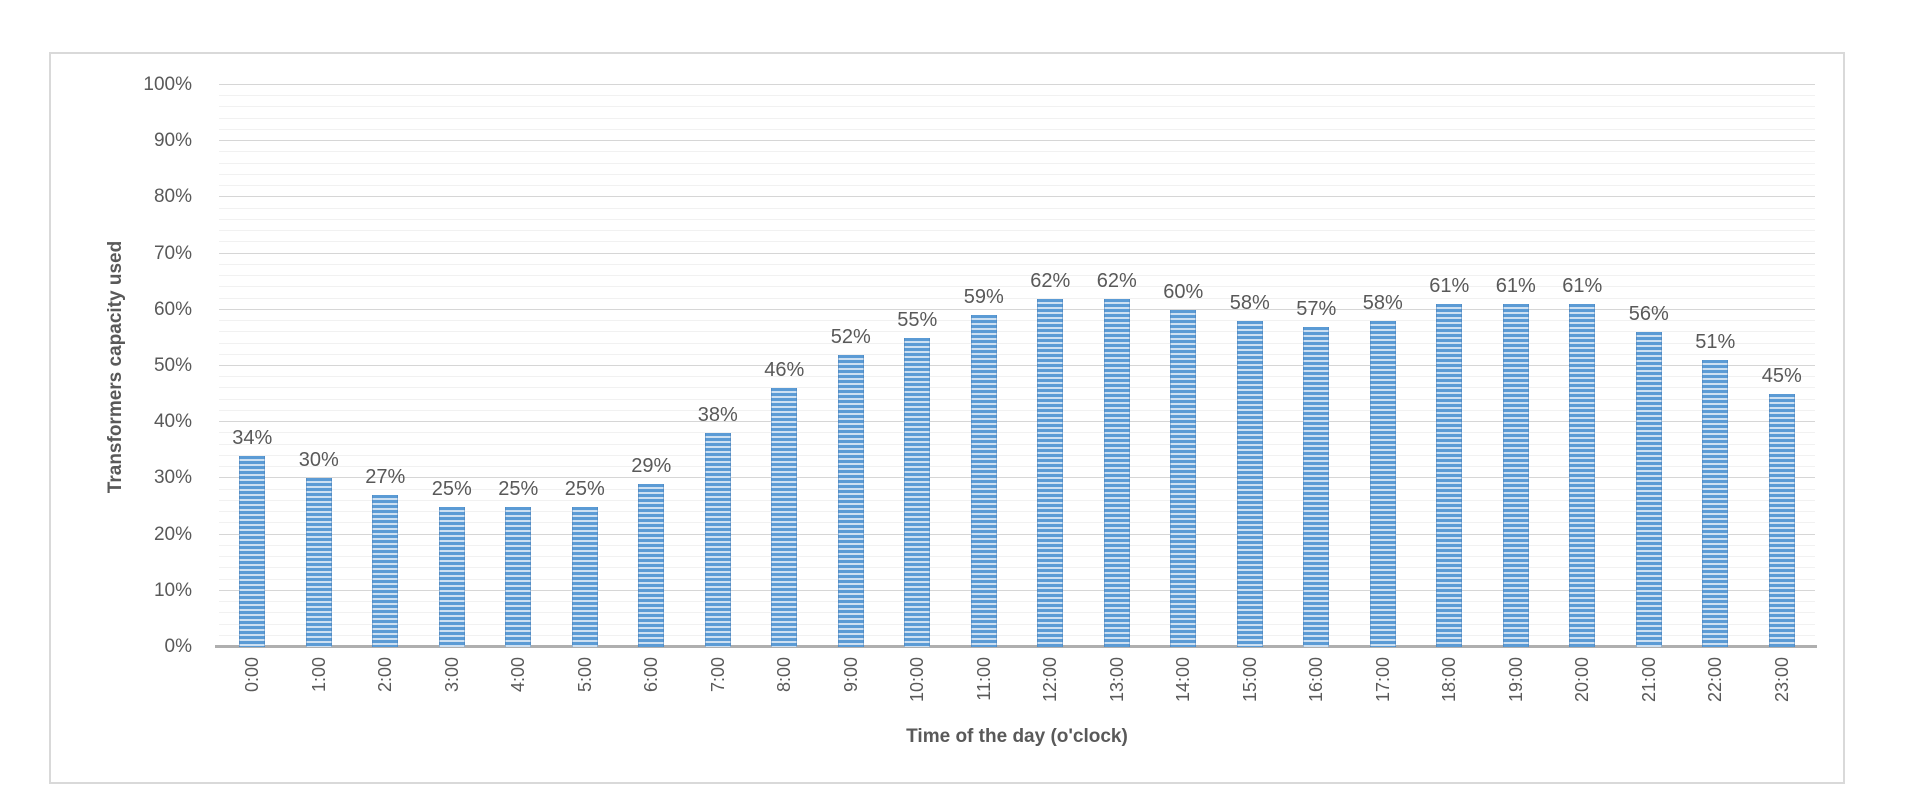  Describe the element at coordinates (1715, 680) in the screenshot. I see `x-tick-22:00: 22:00` at that location.